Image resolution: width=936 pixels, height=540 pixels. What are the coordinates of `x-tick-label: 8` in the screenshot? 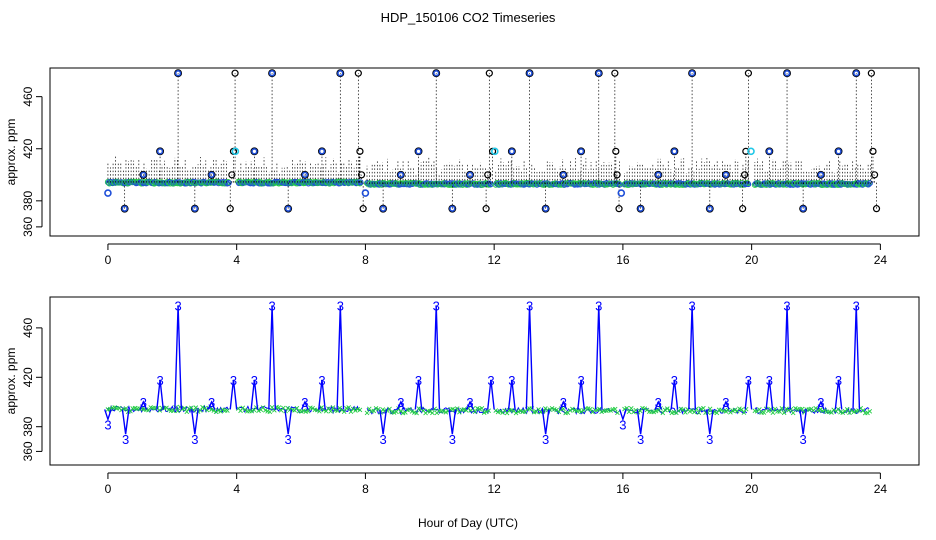 It's located at (365, 489).